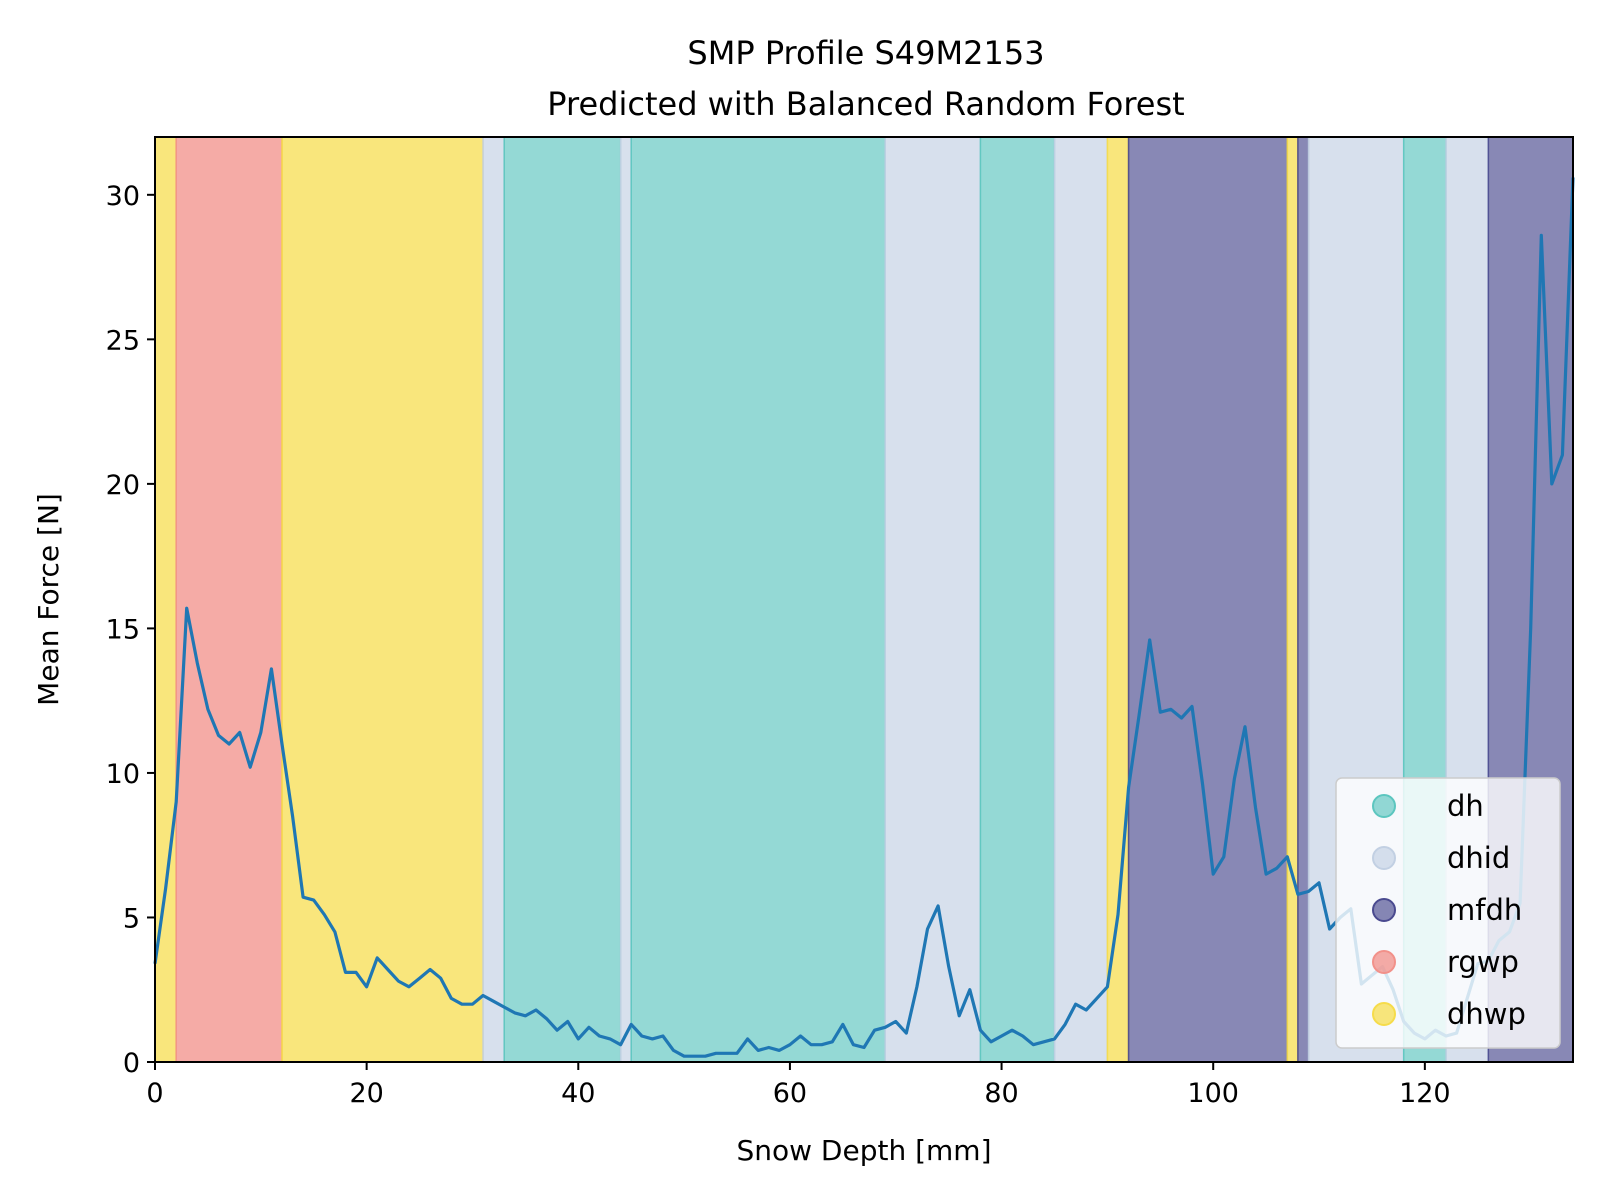 This screenshot has height=1200, width=1600. Describe the element at coordinates (366, 1093) in the screenshot. I see `x-tick-label: 20` at that location.